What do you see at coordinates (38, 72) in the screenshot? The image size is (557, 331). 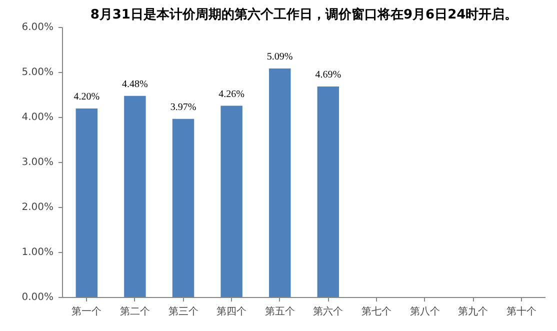 I see `y-tick-label: 5.00%` at bounding box center [38, 72].